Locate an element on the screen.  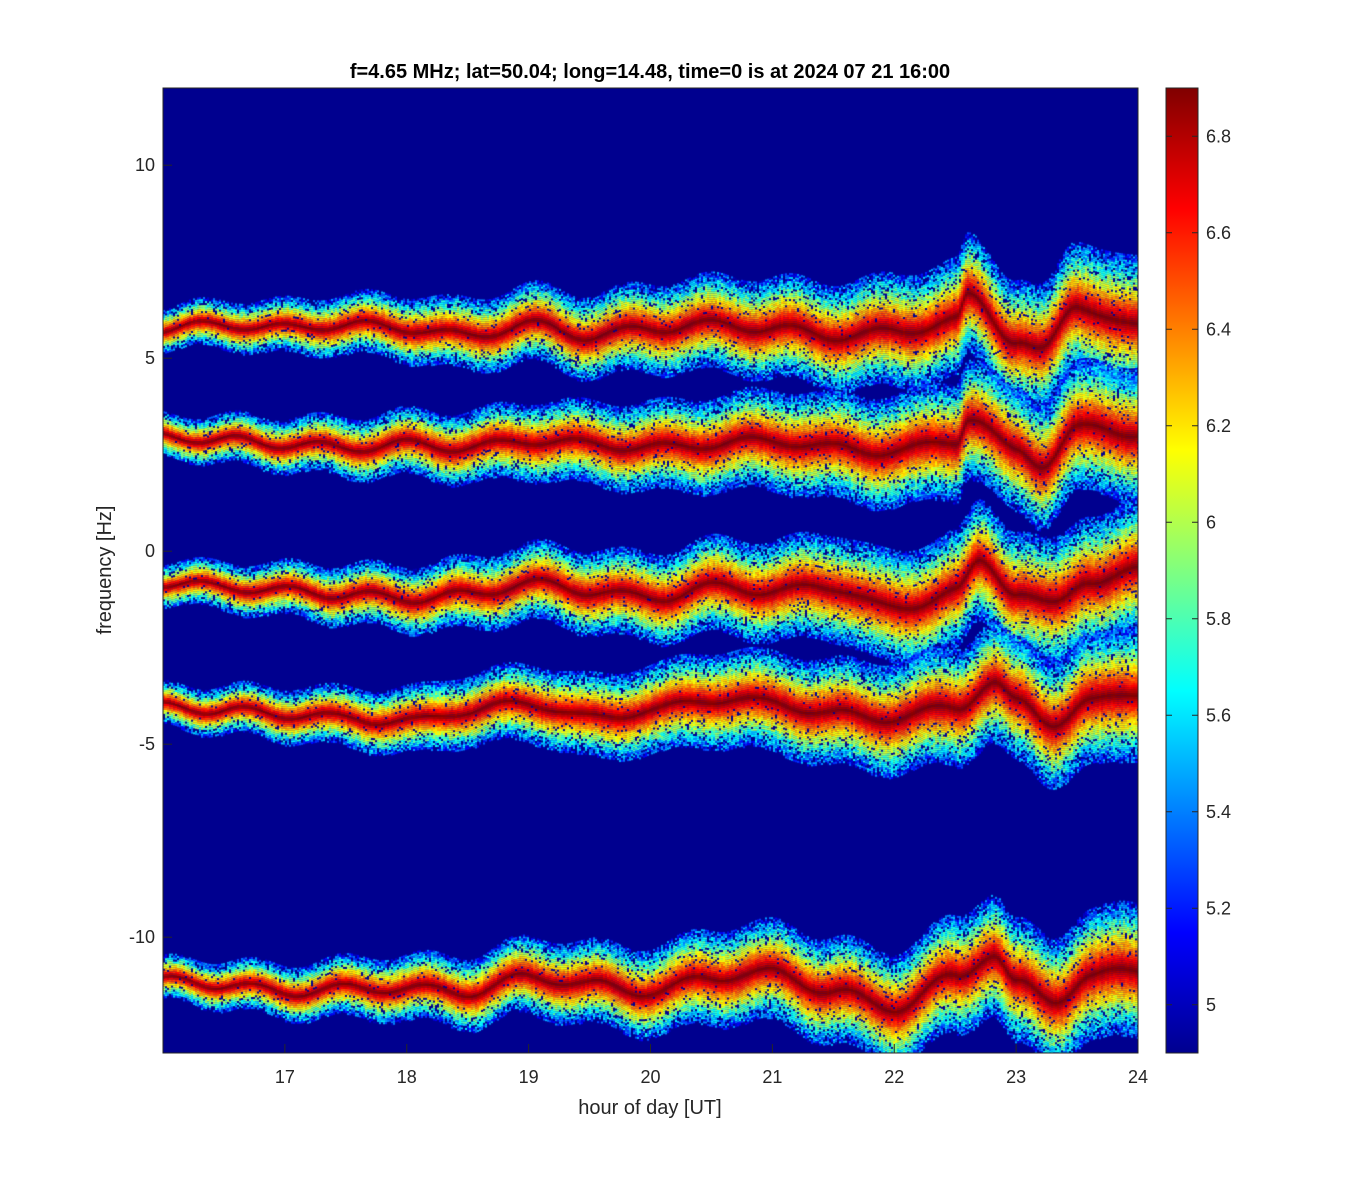
colorbar-tick-label: 5.2 is located at coordinates (1218, 908).